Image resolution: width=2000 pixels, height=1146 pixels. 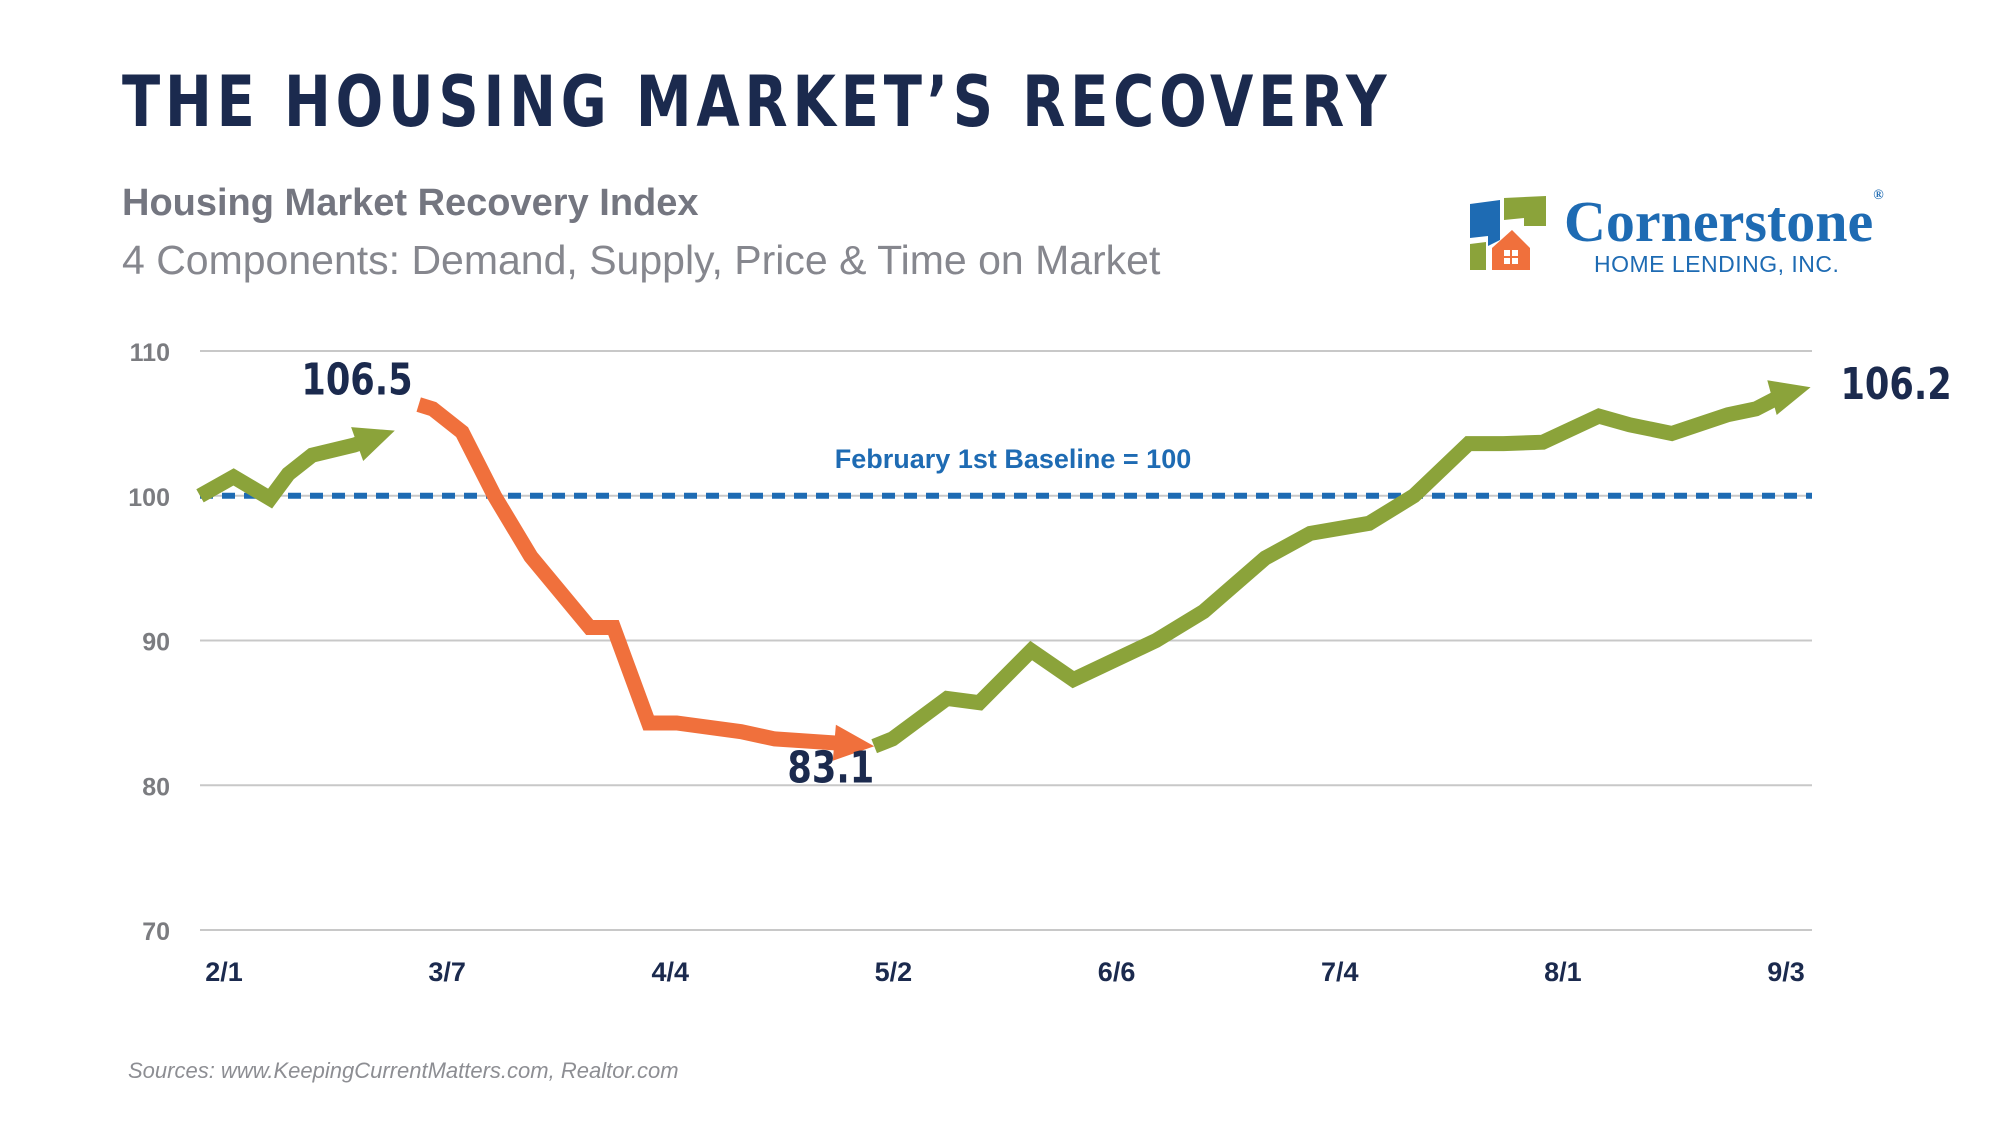 What do you see at coordinates (356, 380) in the screenshot?
I see `data-label: 106.5` at bounding box center [356, 380].